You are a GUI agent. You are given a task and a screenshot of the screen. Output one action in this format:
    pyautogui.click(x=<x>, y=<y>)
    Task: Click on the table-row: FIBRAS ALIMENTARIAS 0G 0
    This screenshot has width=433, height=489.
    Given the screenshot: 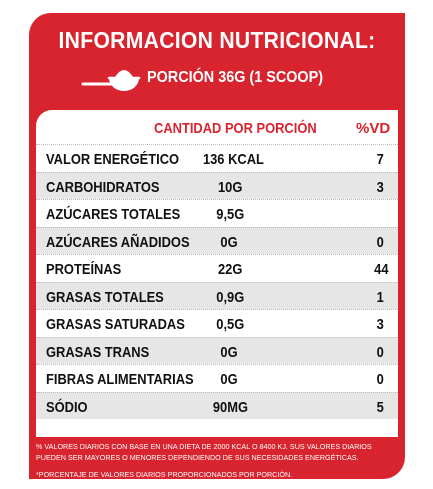 What is the action you would take?
    pyautogui.click(x=217, y=378)
    